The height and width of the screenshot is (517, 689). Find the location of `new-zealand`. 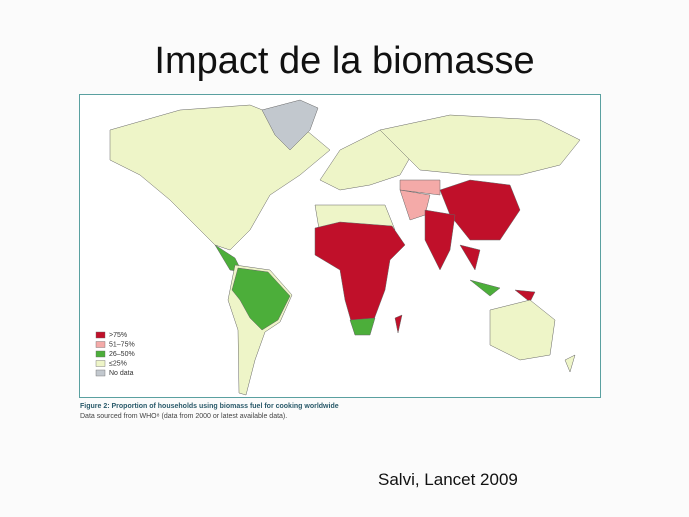

new-zealand is located at coordinates (570, 363).